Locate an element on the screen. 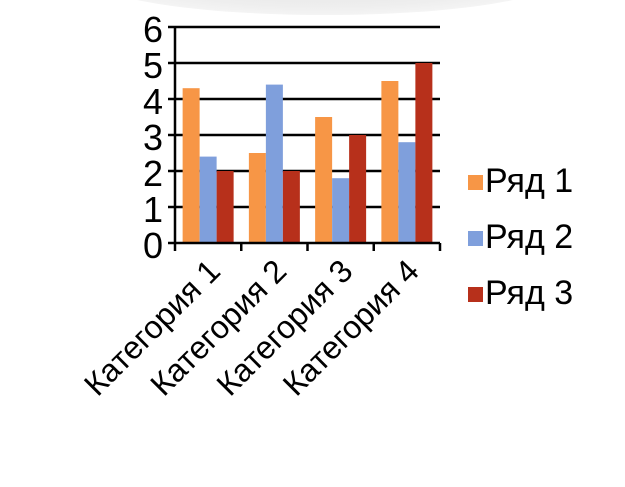 The image size is (625, 487). y-tick-label: 3 is located at coordinates (153, 137).